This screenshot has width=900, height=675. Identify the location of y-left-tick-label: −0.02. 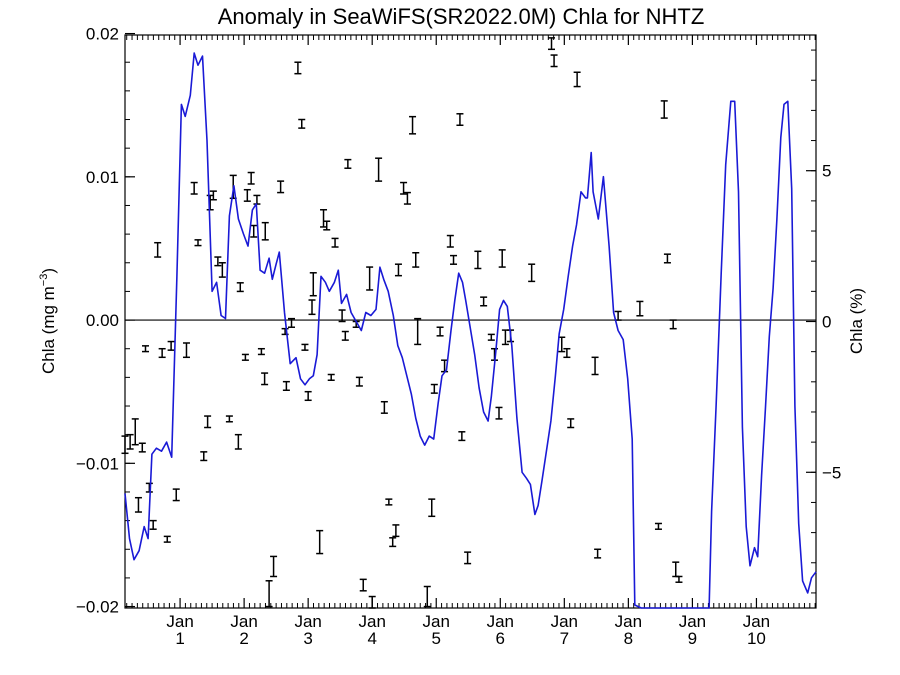
(97, 607).